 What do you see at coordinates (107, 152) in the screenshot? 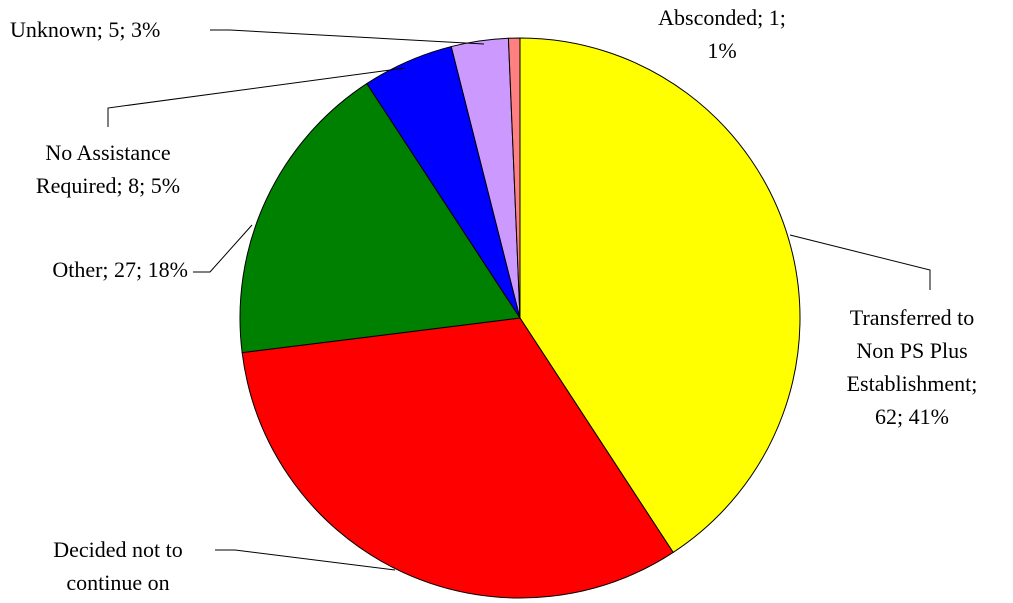
I see `data-label-line: No Assistance` at bounding box center [107, 152].